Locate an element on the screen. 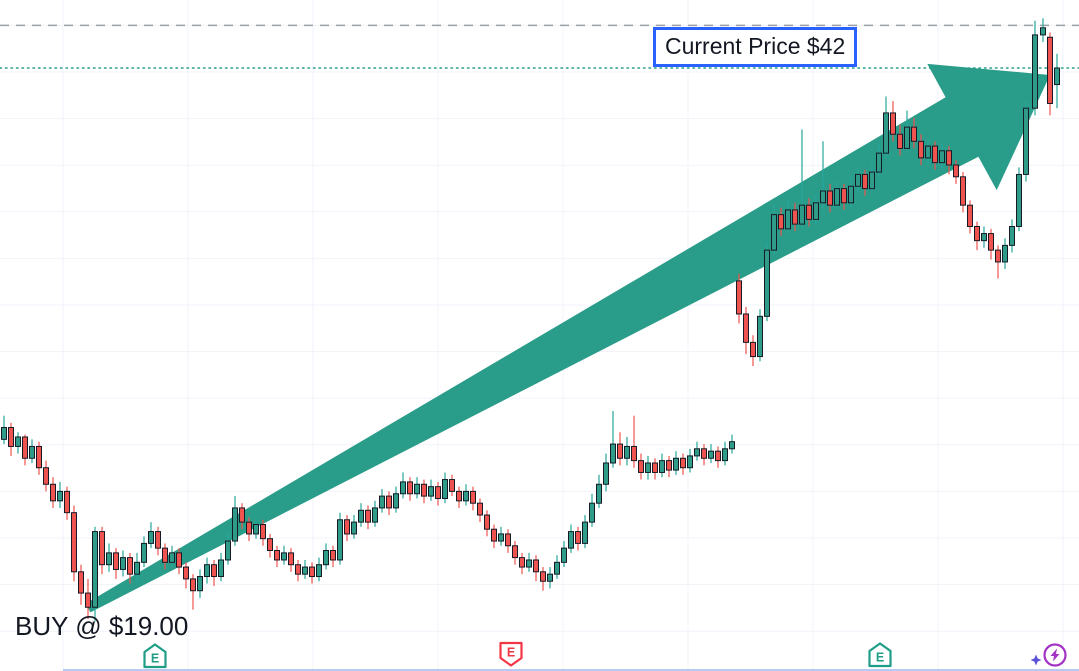  current-price-label: Current Price $42 is located at coordinates (755, 47).